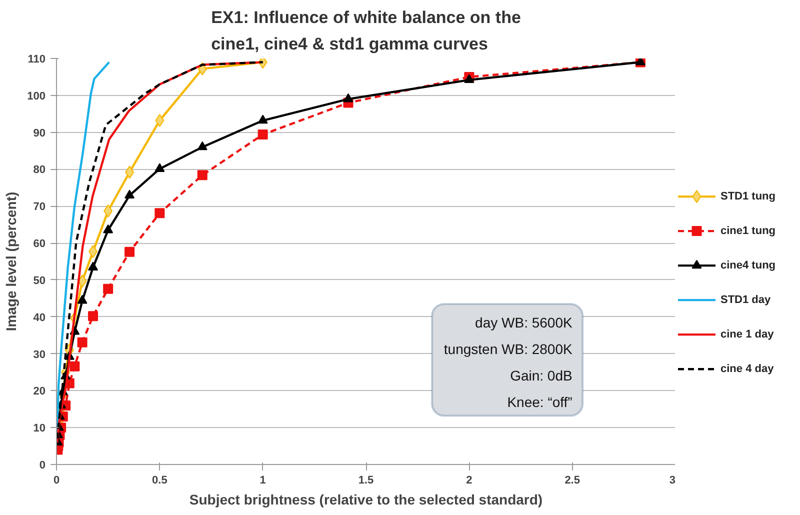 Image resolution: width=800 pixels, height=515 pixels. Describe the element at coordinates (56, 480) in the screenshot. I see `x-tick-label: 0` at that location.